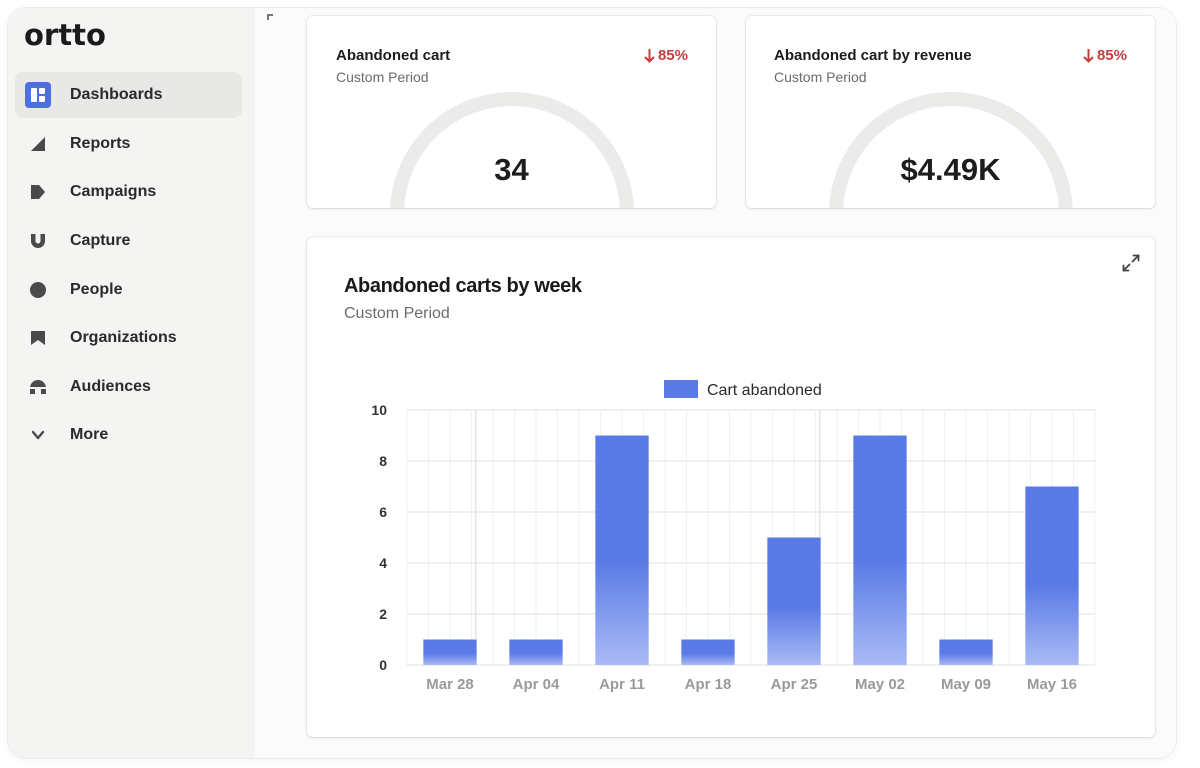 This screenshot has height=768, width=1200. What do you see at coordinates (966, 684) in the screenshot?
I see `x-tick-label: May 09` at bounding box center [966, 684].